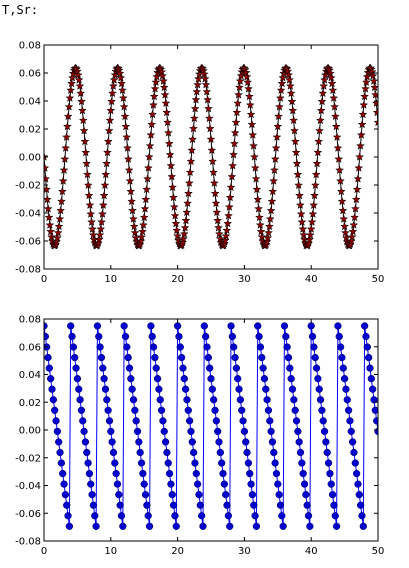 Image resolution: width=409 pixels, height=568 pixels. I want to click on y-tick-label: -0.02, so click(28, 186).